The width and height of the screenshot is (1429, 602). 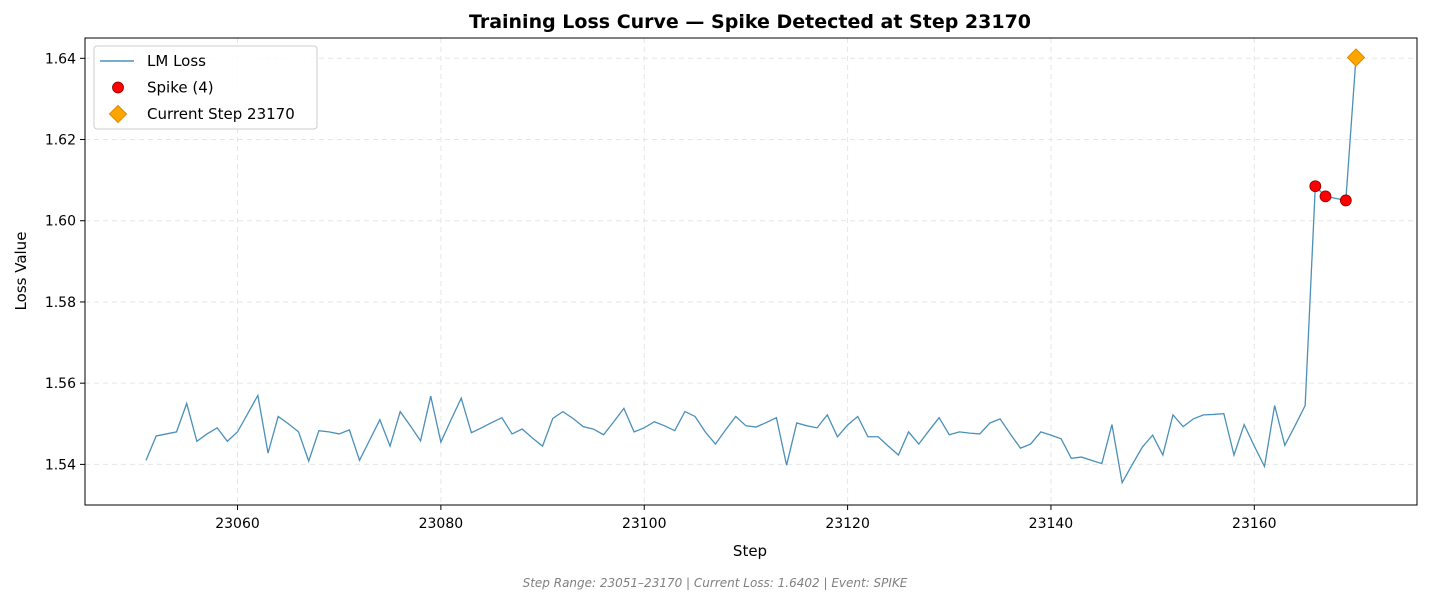 I want to click on legend-swatch-diamond, so click(x=118, y=114).